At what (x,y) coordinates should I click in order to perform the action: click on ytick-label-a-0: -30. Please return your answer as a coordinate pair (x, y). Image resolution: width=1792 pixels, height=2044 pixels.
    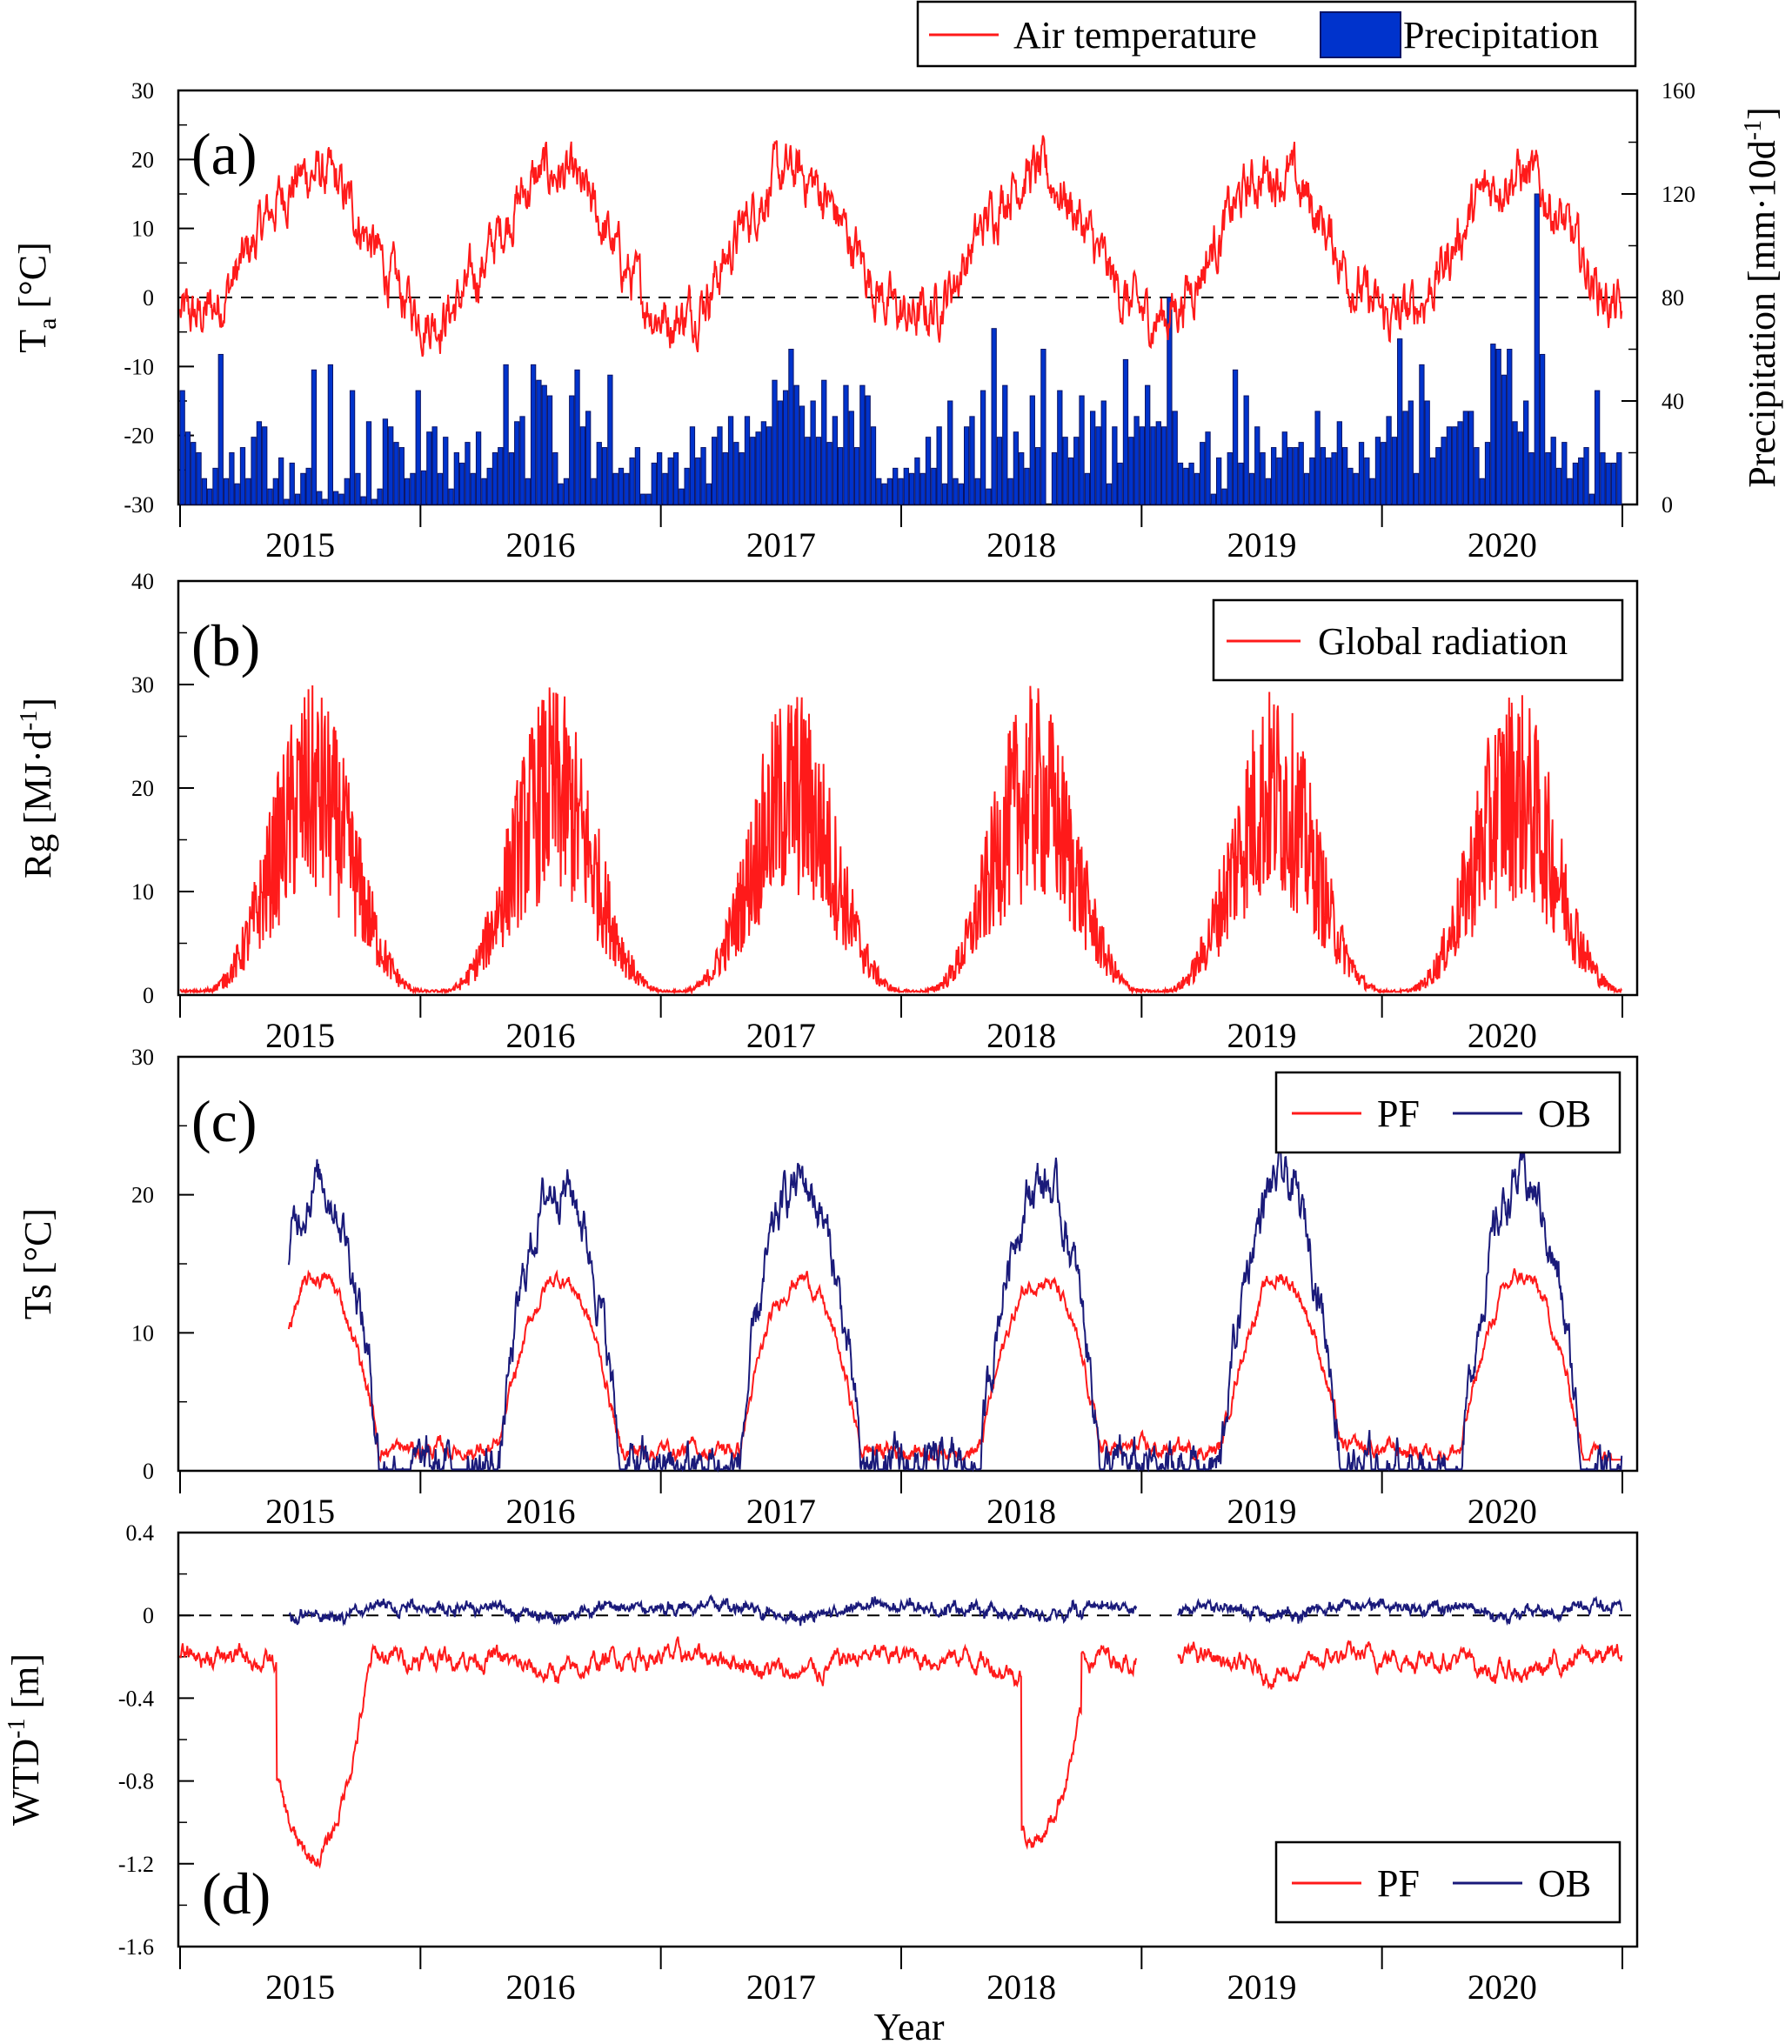
    Looking at the image, I should click on (139, 505).